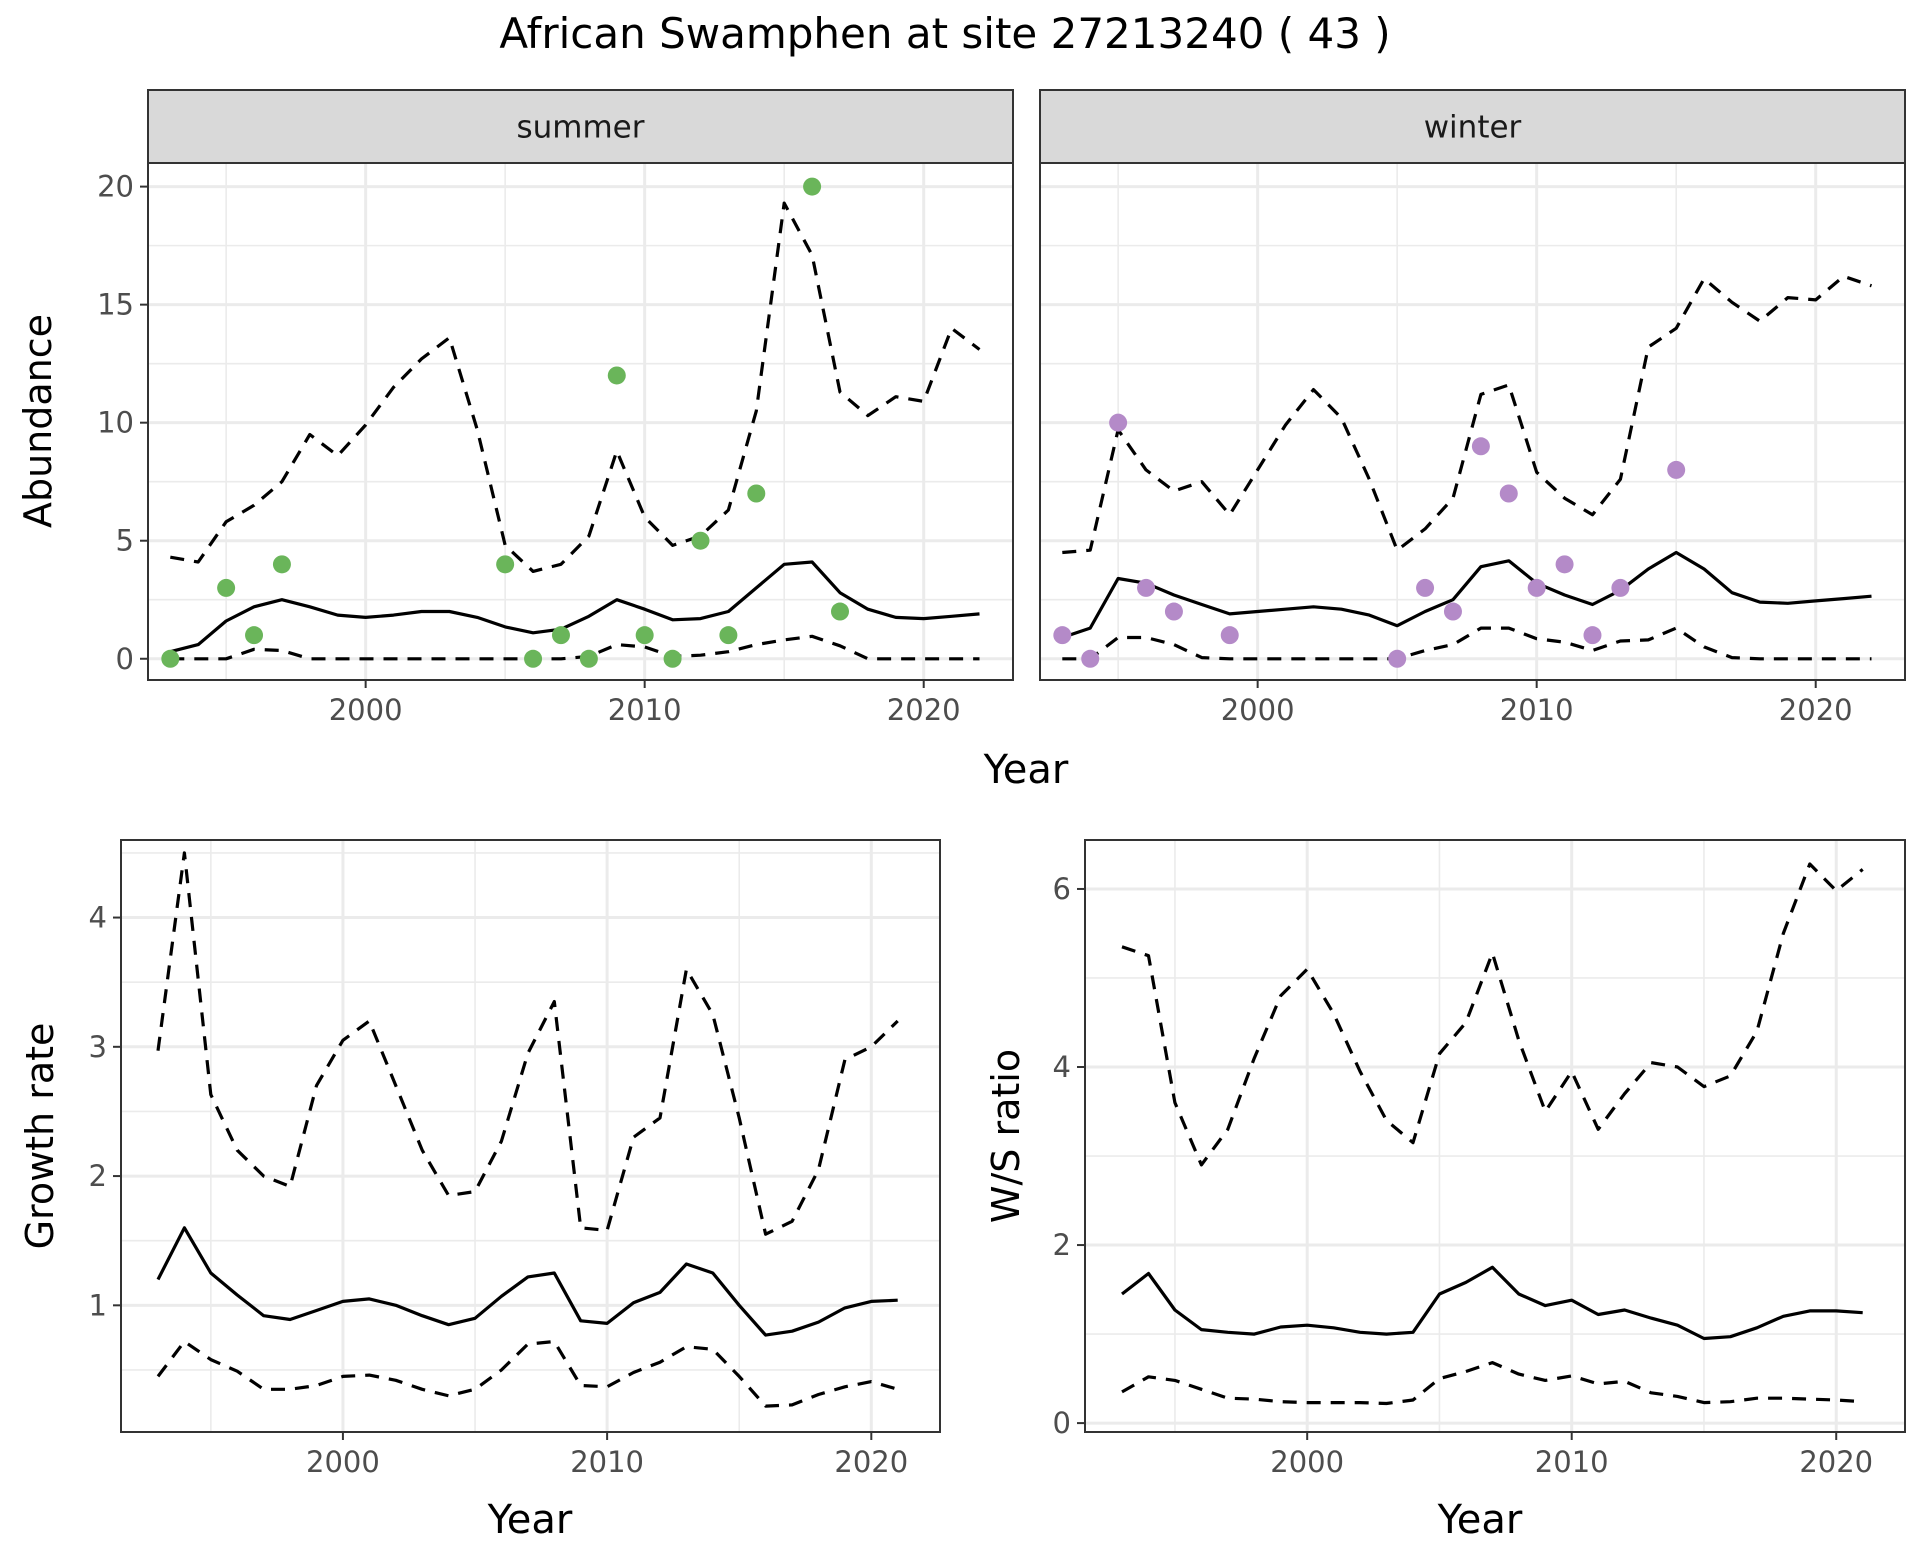 The height and width of the screenshot is (1564, 1920). Describe the element at coordinates (38, 421) in the screenshot. I see `y-axis-title: Abundance` at that location.